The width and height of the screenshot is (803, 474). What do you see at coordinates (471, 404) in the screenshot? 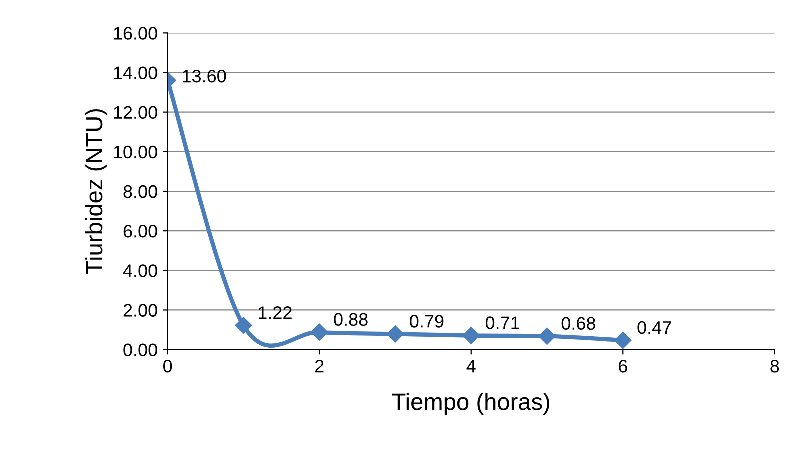
I see `x-axis-title: Tiempo (horas)` at bounding box center [471, 404].